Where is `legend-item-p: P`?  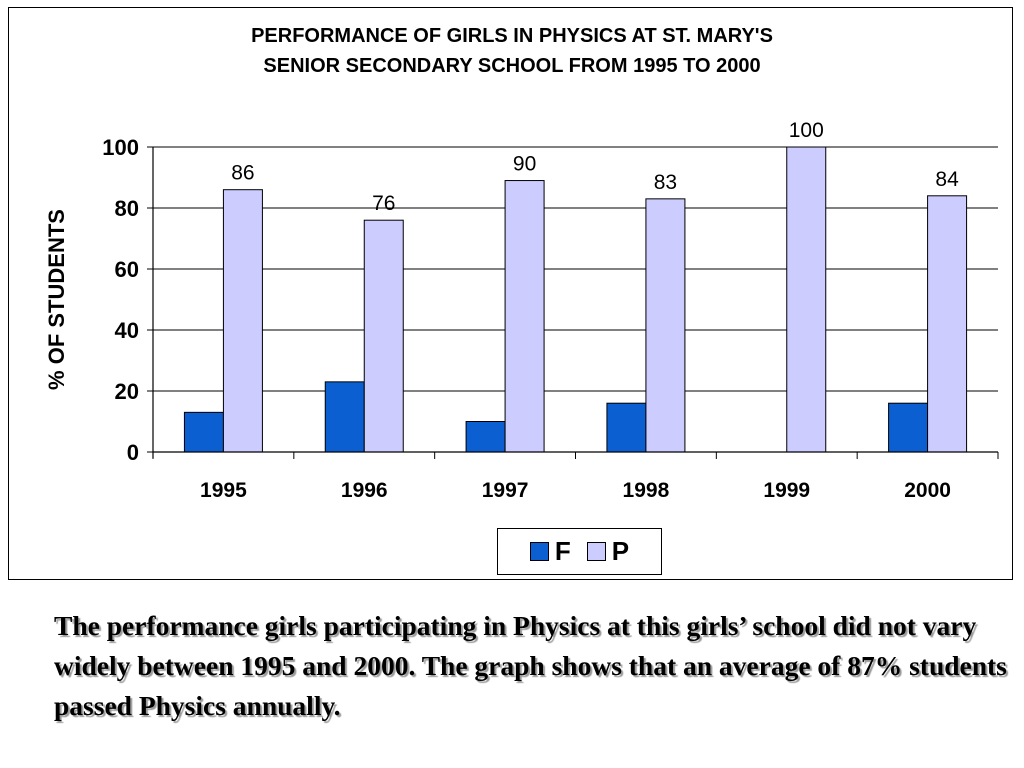
legend-item-p: P is located at coordinates (608, 551).